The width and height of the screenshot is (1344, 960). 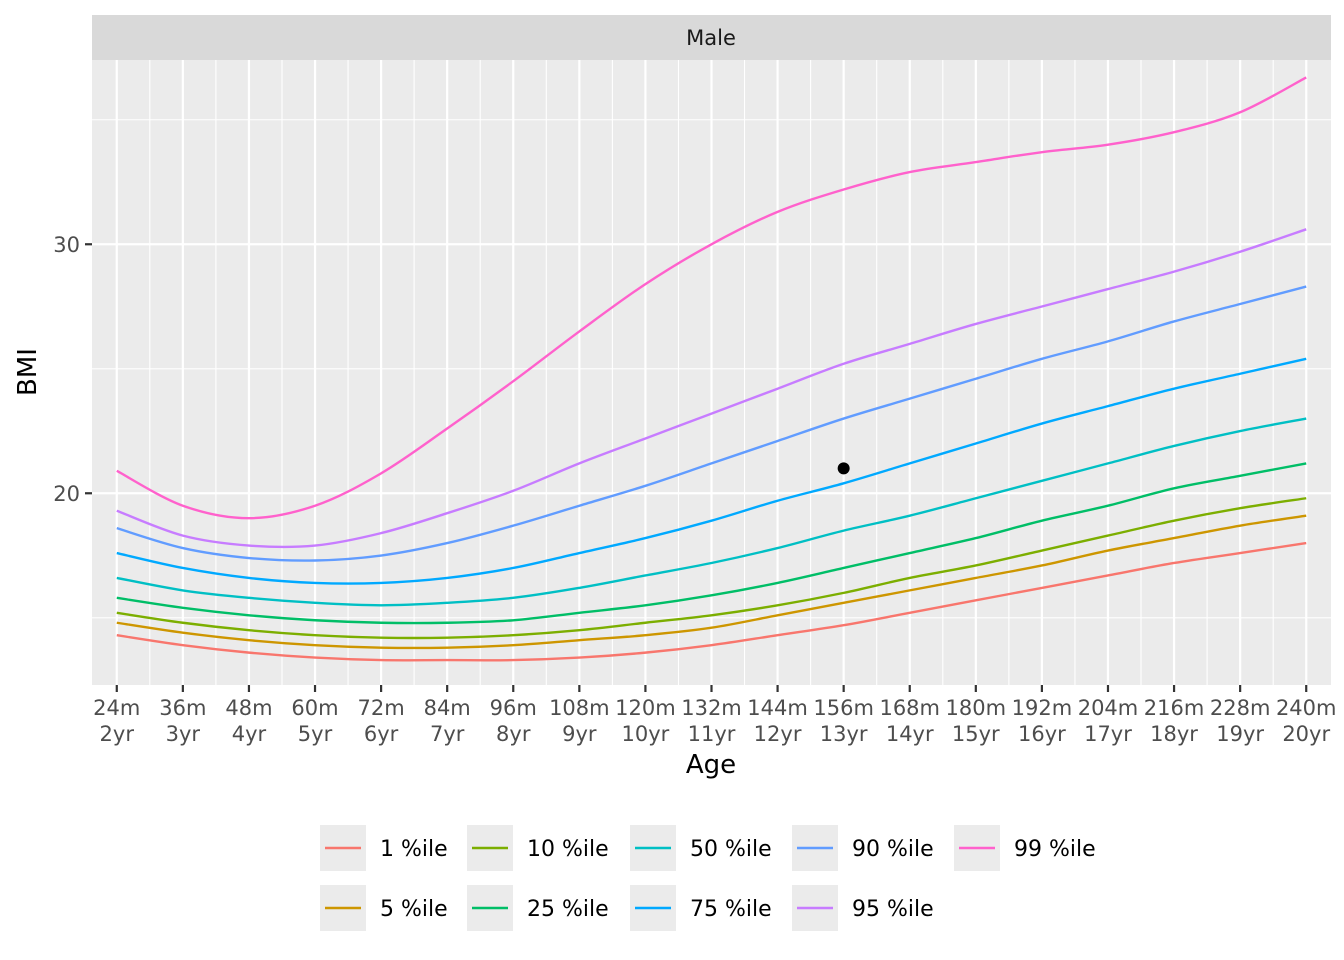 What do you see at coordinates (513, 734) in the screenshot?
I see `x-tick-label-years: 8yr` at bounding box center [513, 734].